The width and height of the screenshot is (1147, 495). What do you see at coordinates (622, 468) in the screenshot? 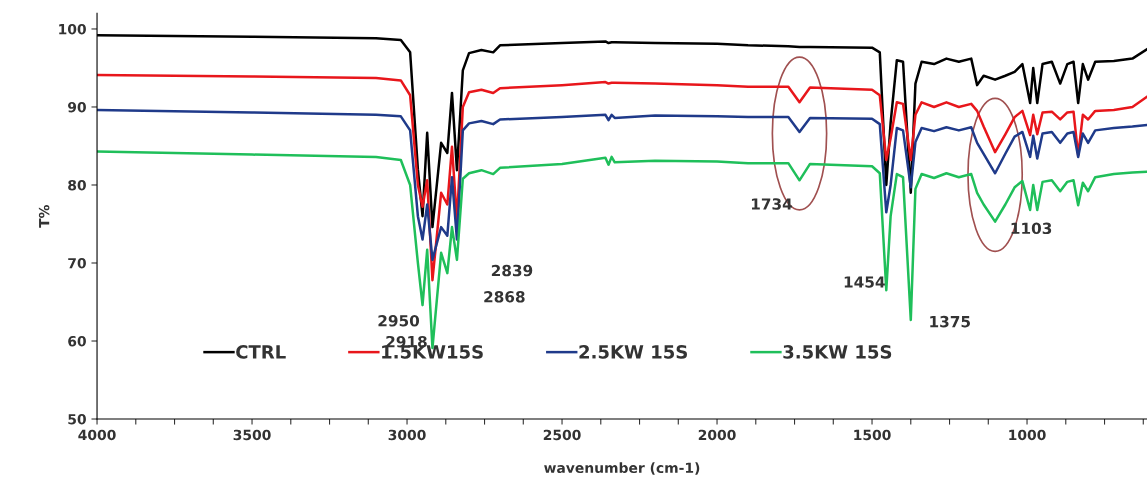
I see `x-axis-title: wavenumber (cm-1)` at bounding box center [622, 468].